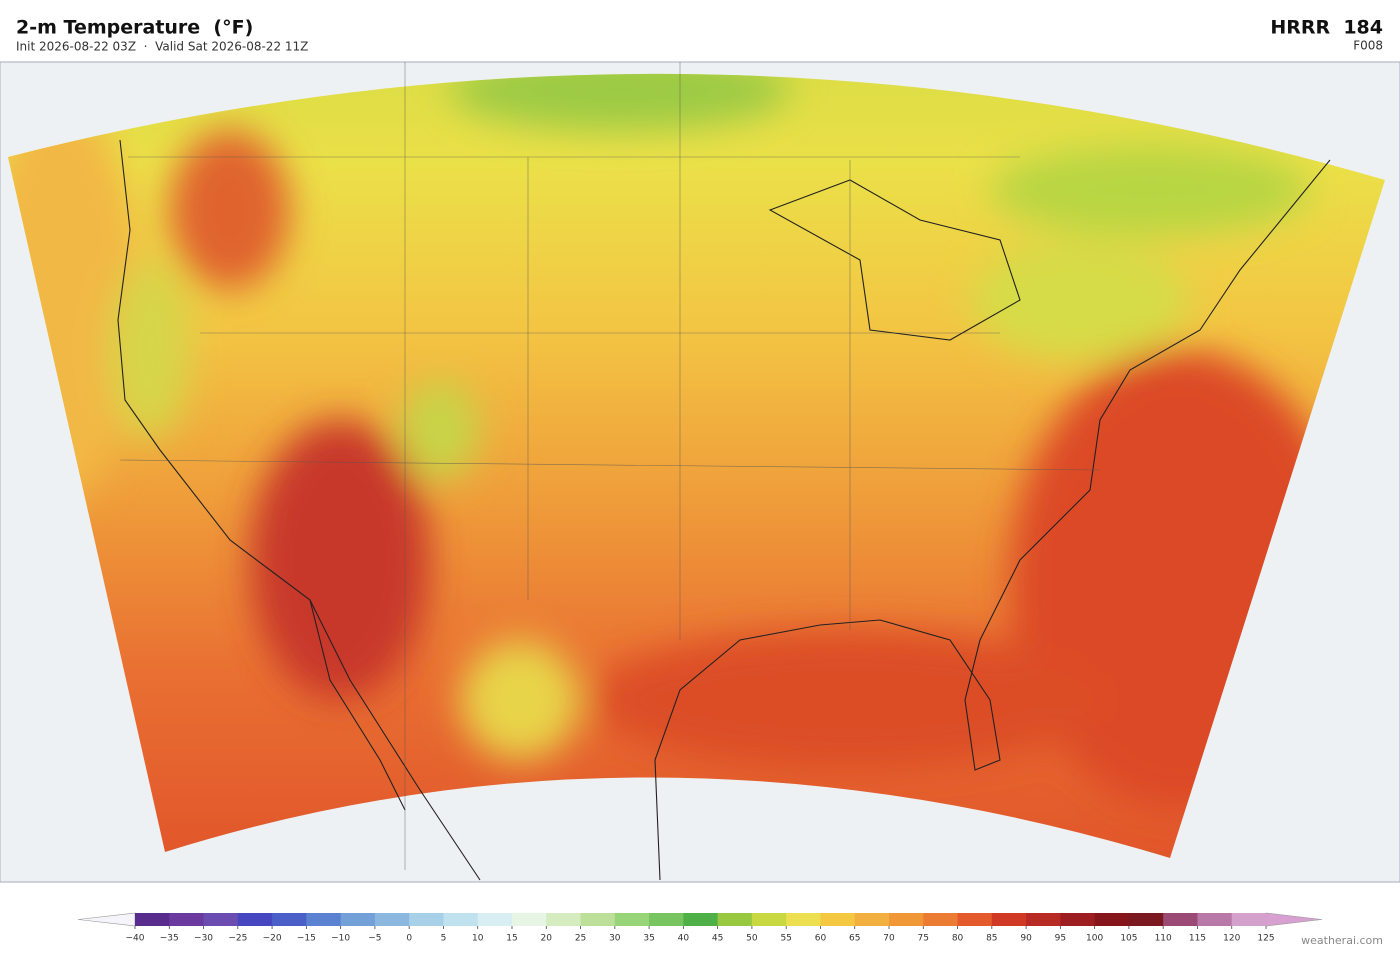 This screenshot has height=960, width=1400. I want to click on colorbar-tick-label: 15, so click(511, 939).